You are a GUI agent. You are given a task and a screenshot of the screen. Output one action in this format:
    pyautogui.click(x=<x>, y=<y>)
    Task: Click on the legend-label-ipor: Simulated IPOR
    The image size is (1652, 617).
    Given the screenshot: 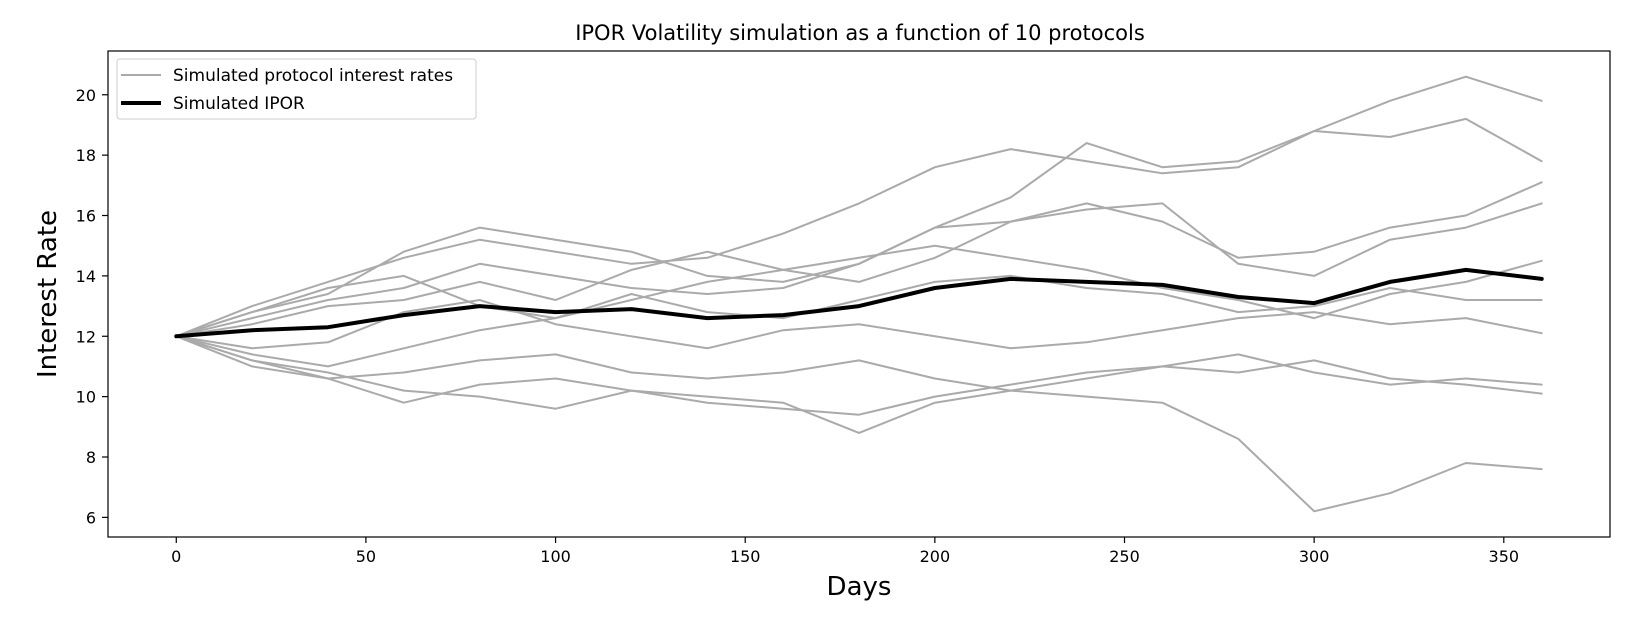 What is the action you would take?
    pyautogui.click(x=239, y=104)
    